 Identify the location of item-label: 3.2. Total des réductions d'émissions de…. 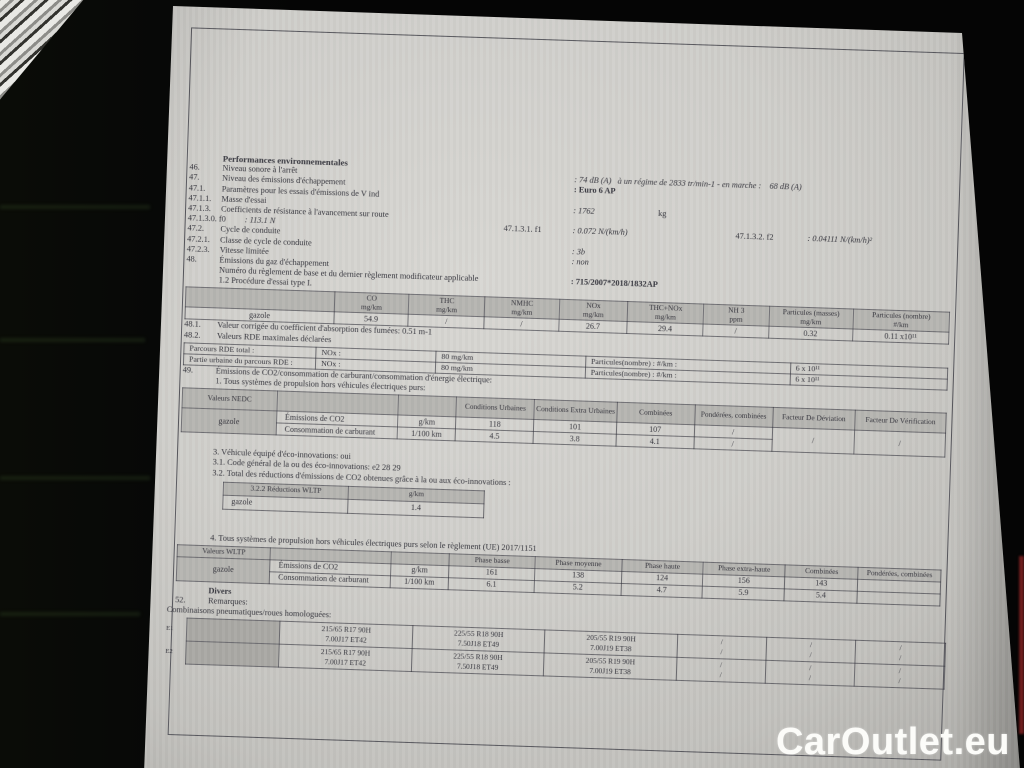
(361, 477).